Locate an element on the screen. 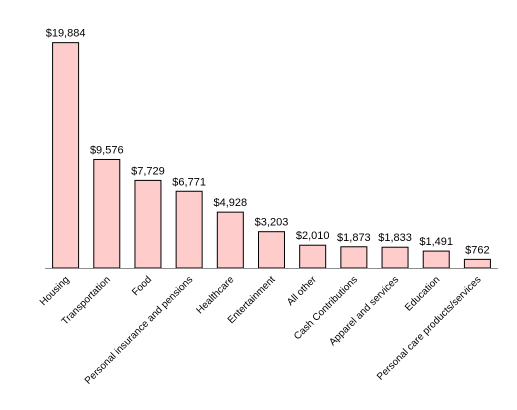 The width and height of the screenshot is (517, 410). tick-label-8: Apparel and services is located at coordinates (364, 311).